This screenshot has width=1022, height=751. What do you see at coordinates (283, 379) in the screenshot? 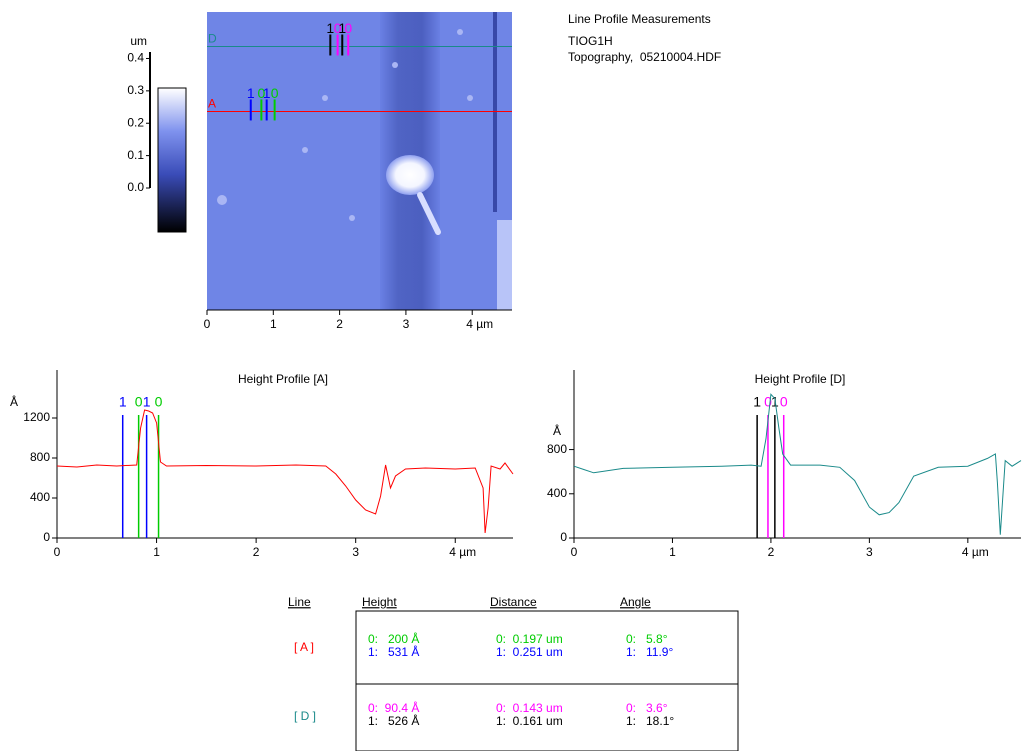
I see `chart-title: Height Profile [A]` at bounding box center [283, 379].